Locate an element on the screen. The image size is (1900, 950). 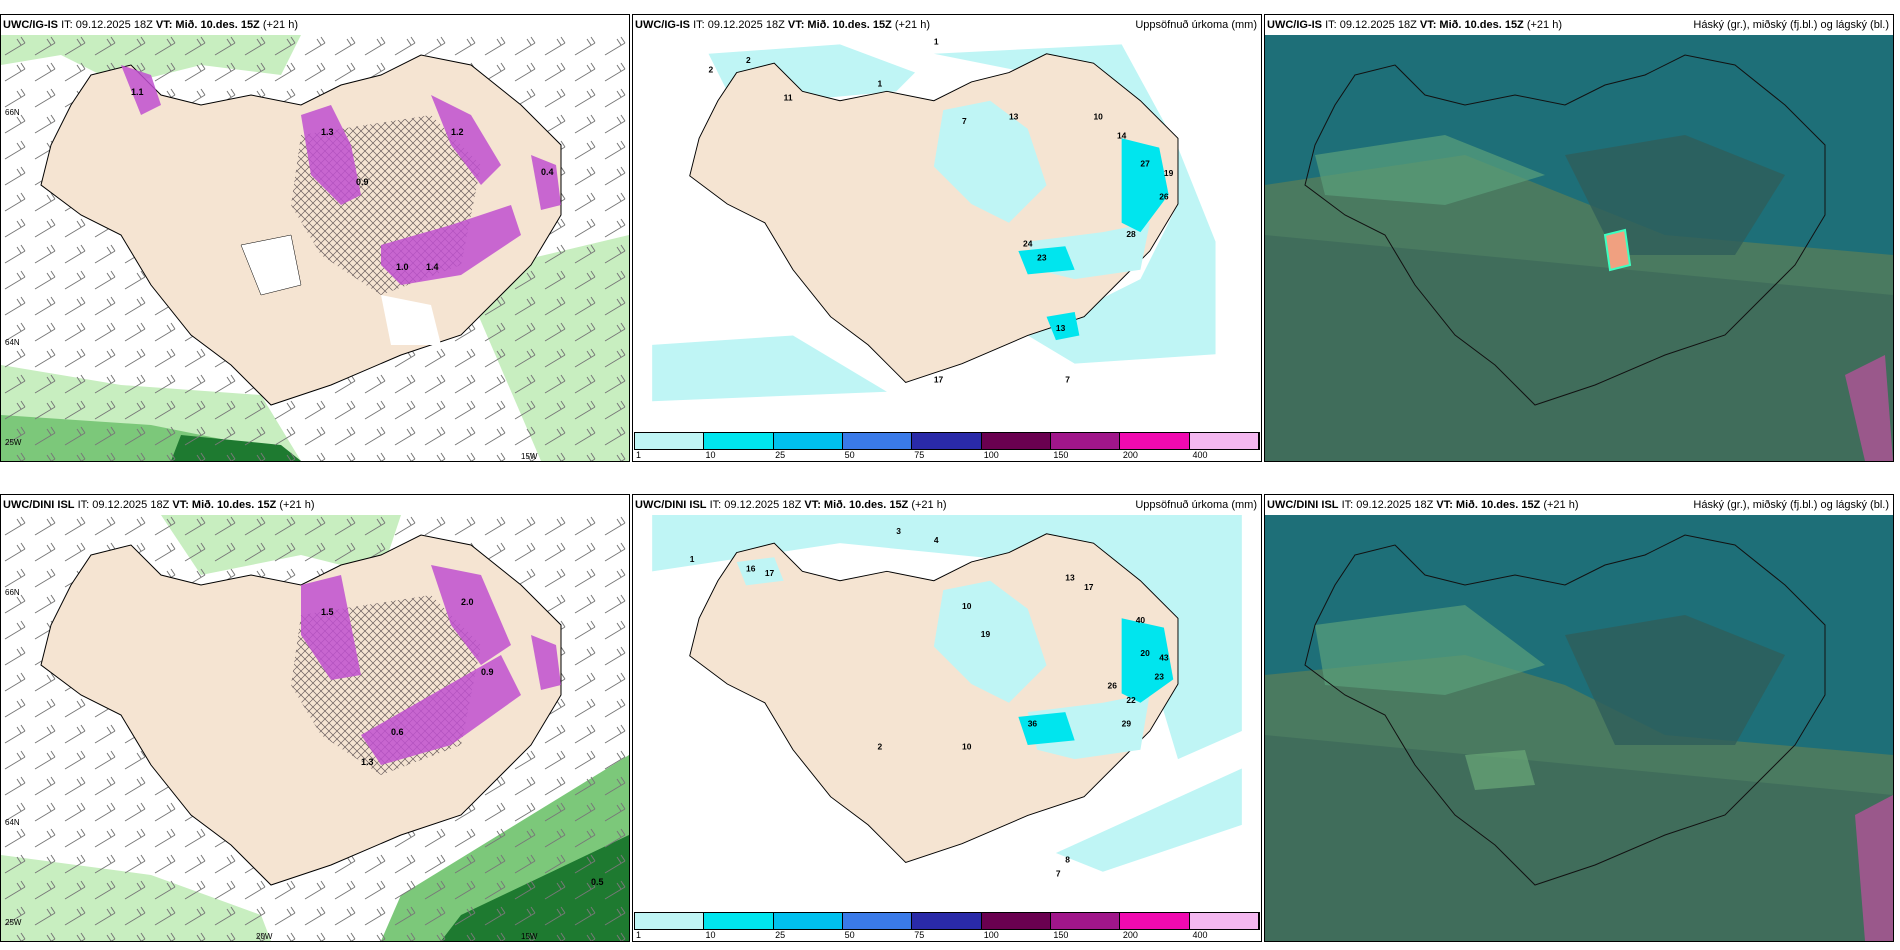
precip-value-label: 43 is located at coordinates (1164, 658).